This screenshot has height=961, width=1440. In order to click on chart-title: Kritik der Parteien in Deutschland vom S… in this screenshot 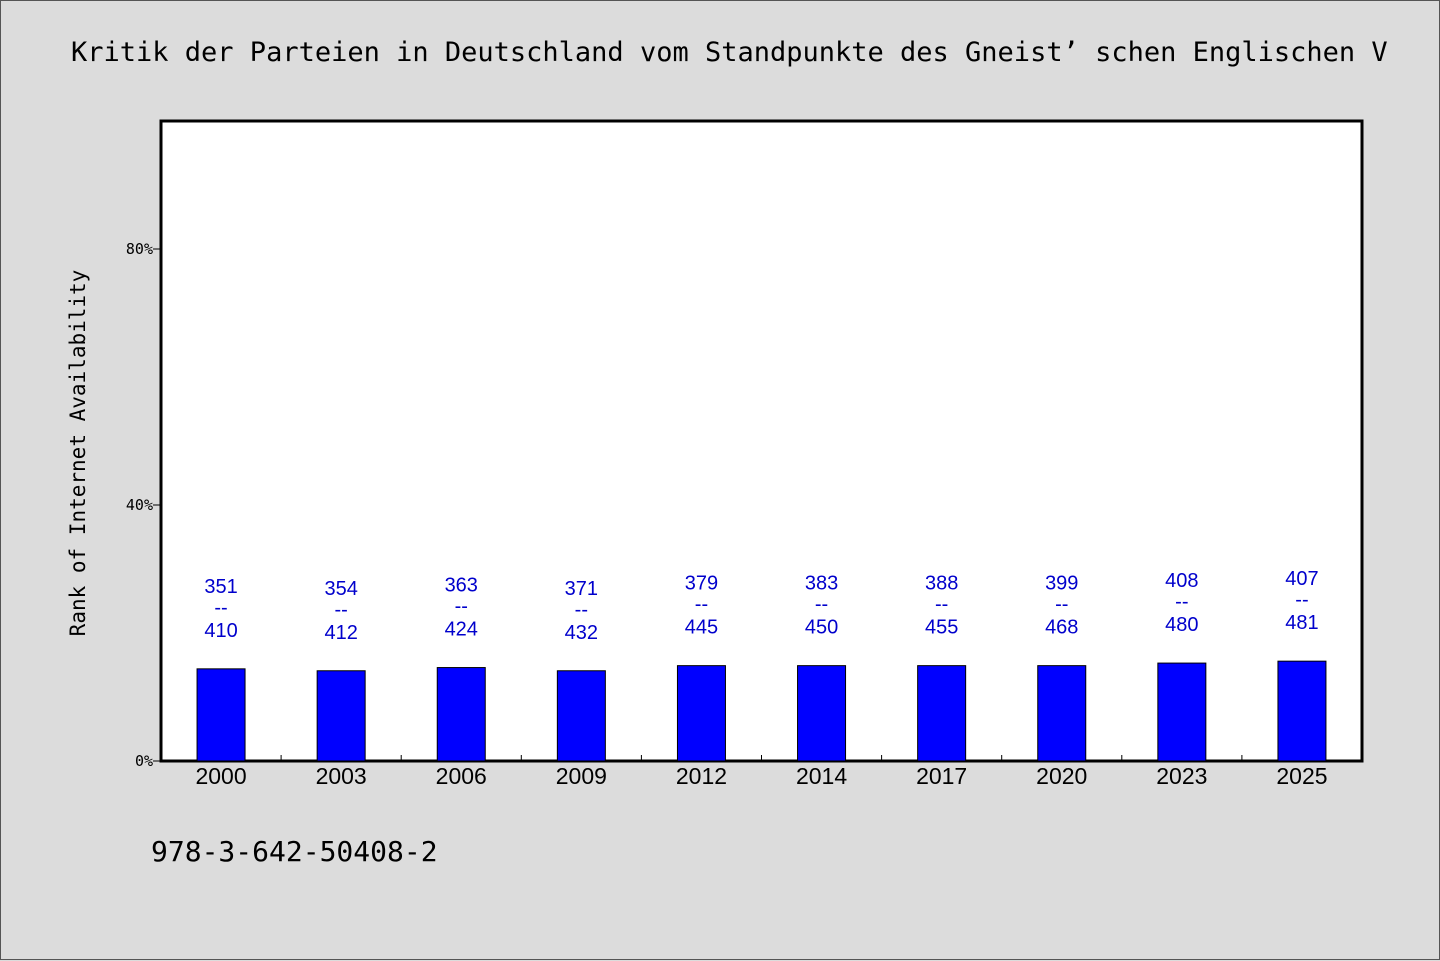, I will do `click(729, 52)`.